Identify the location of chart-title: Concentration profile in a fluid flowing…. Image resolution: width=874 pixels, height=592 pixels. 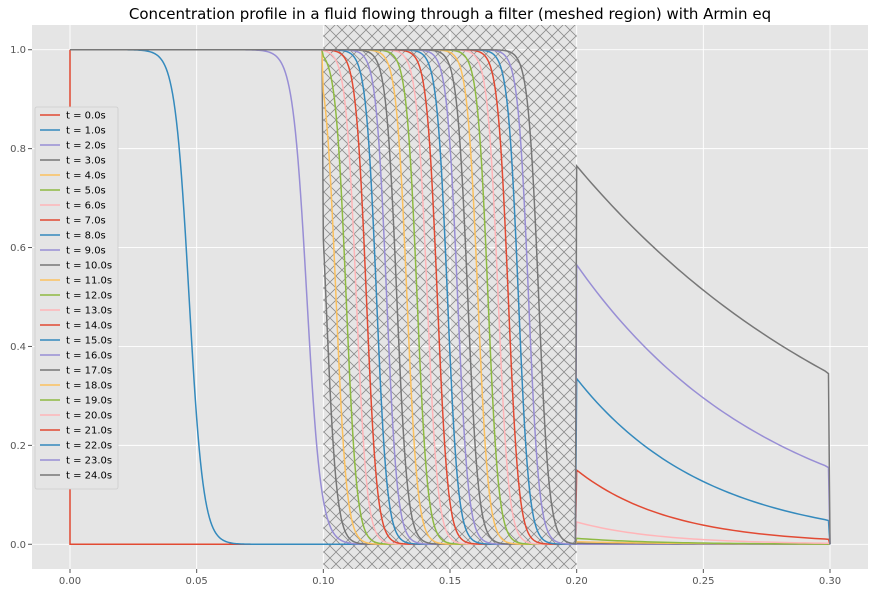
(450, 14).